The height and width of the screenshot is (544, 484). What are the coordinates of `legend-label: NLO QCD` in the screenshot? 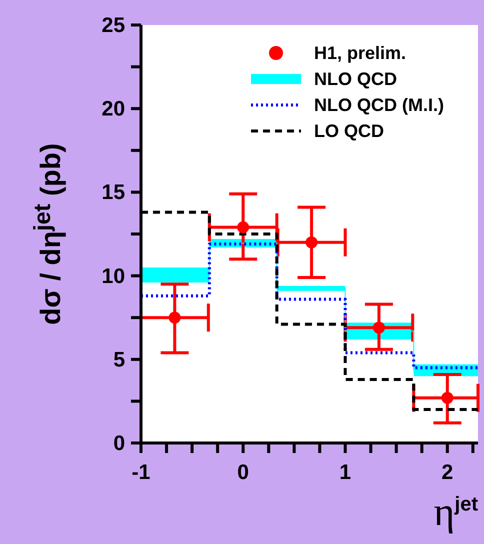 It's located at (356, 79).